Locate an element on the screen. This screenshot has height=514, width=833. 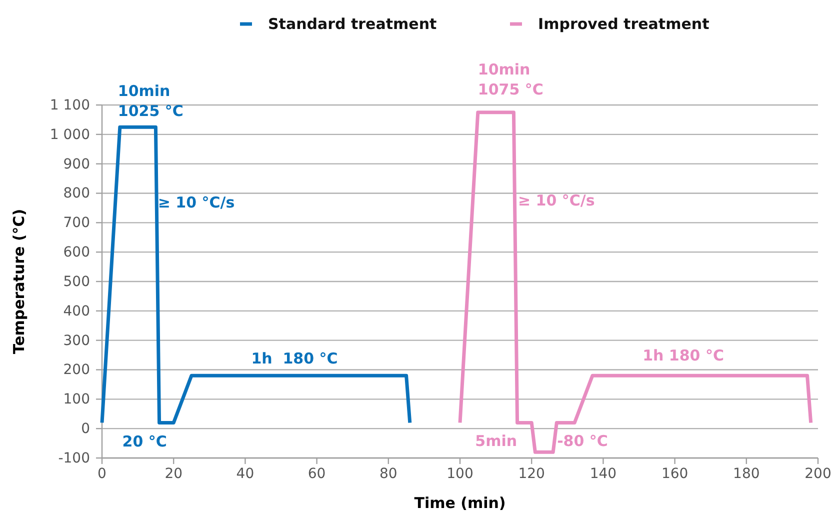
annotation: 5min is located at coordinates (496, 441).